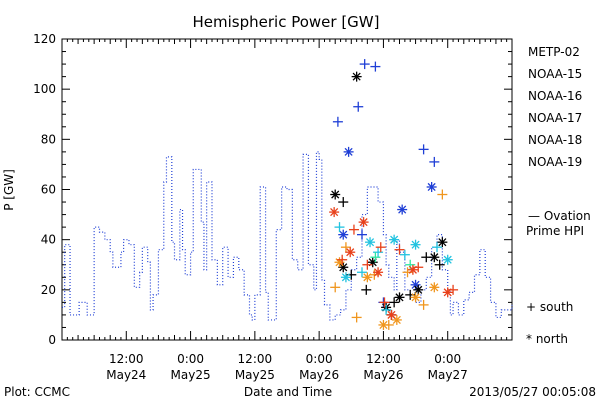 This screenshot has width=600, height=400. I want to click on x-tick-time-1: 0:00, so click(190, 359).